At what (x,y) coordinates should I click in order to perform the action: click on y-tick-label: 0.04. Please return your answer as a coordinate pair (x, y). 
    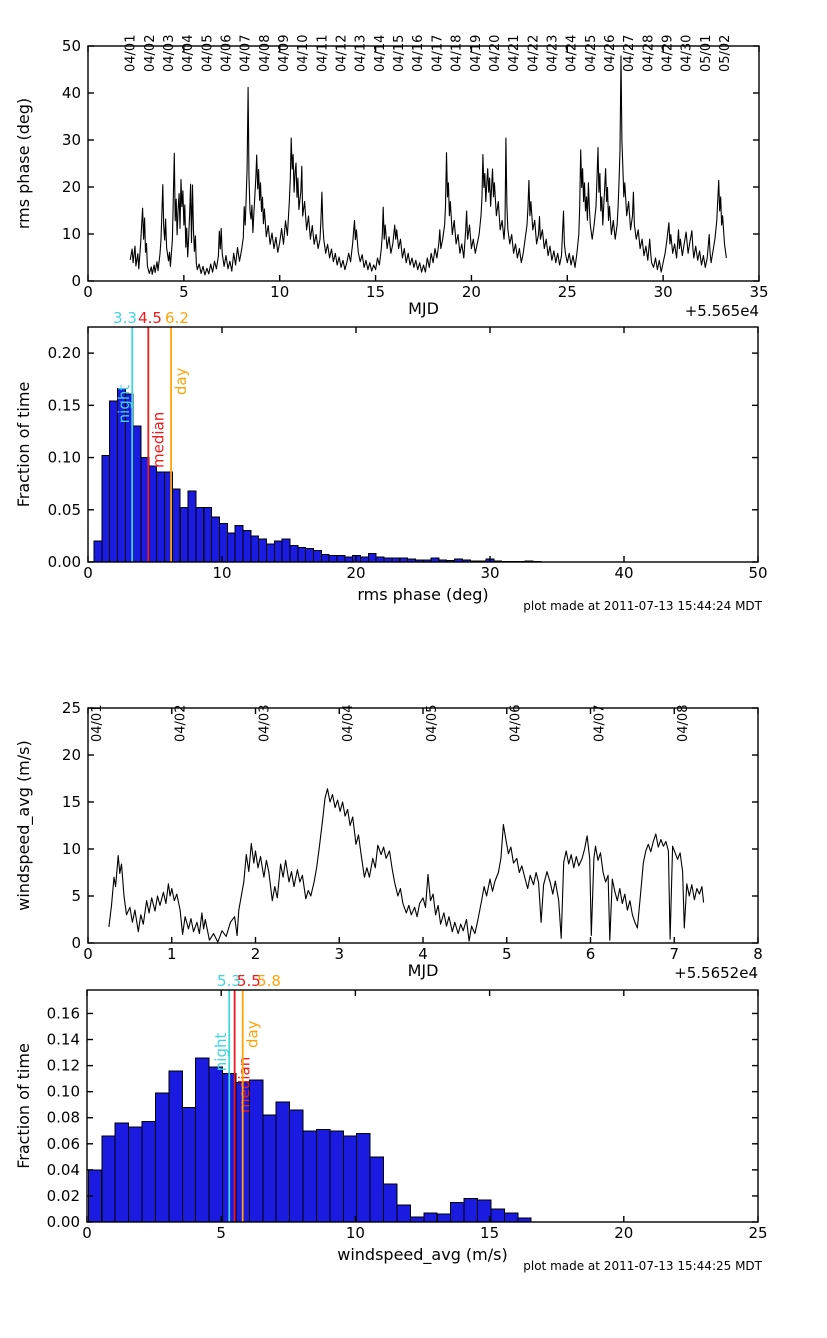
    Looking at the image, I should click on (63, 1170).